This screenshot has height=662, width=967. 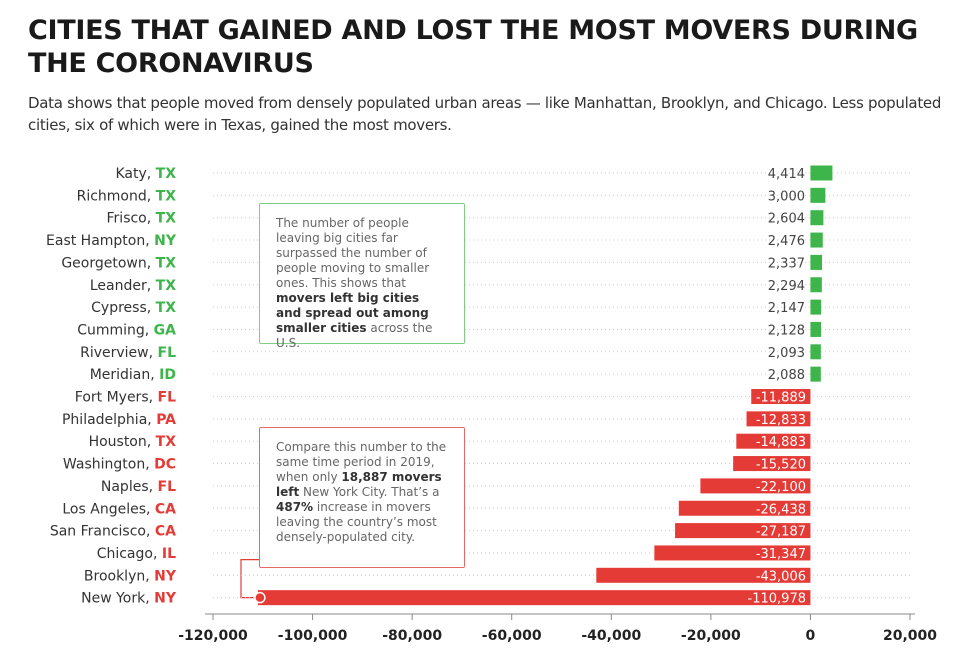 I want to click on value-label: -31,347, so click(x=781, y=554).